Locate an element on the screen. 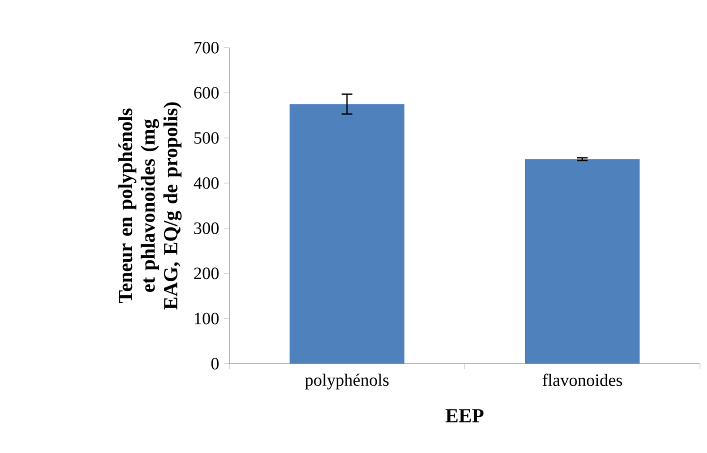 The width and height of the screenshot is (707, 453). x-tick-label: flavonoides is located at coordinates (582, 380).